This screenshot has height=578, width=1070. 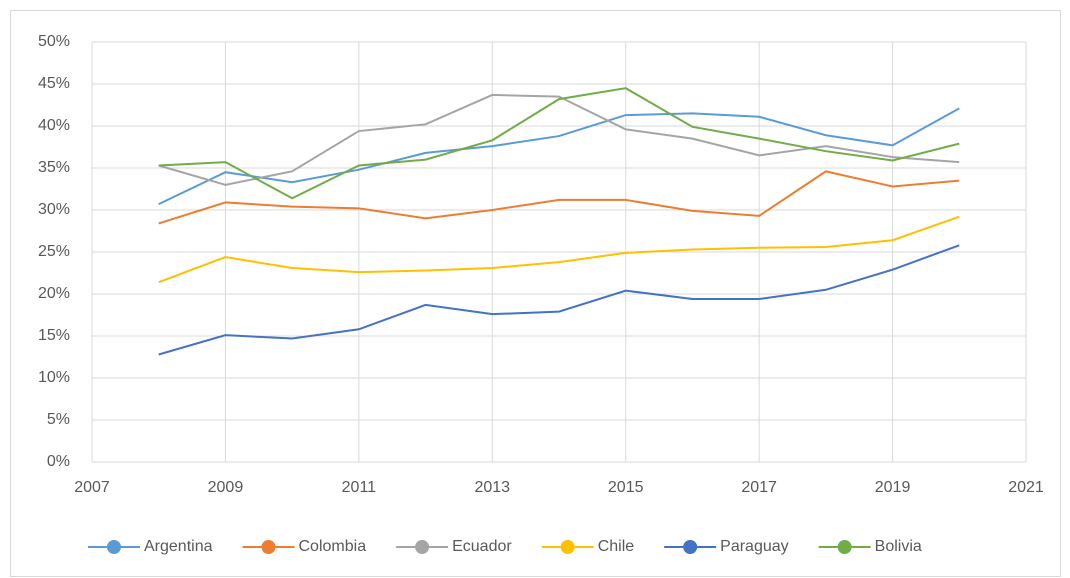 What do you see at coordinates (626, 487) in the screenshot?
I see `x-tick-label: 2015` at bounding box center [626, 487].